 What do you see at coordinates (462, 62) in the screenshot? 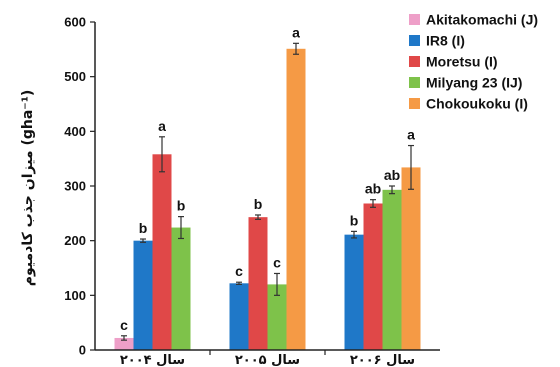
I see `legend-label: Moretsu (I)` at bounding box center [462, 62].